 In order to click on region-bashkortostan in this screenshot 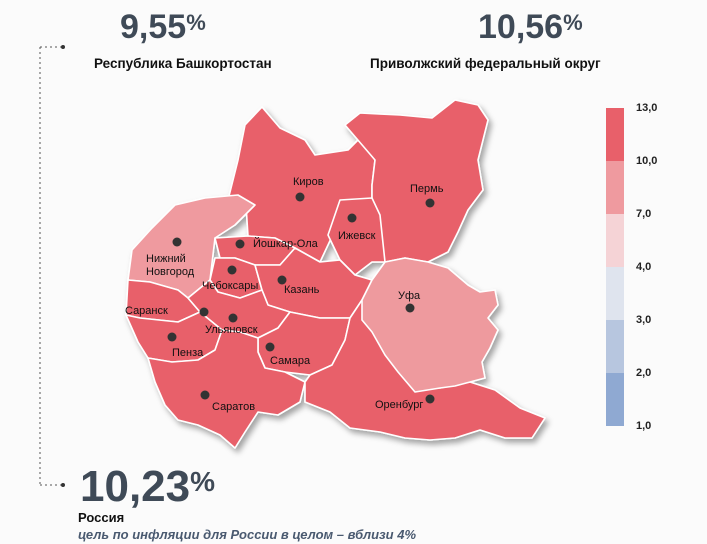, I will do `click(430, 325)`.